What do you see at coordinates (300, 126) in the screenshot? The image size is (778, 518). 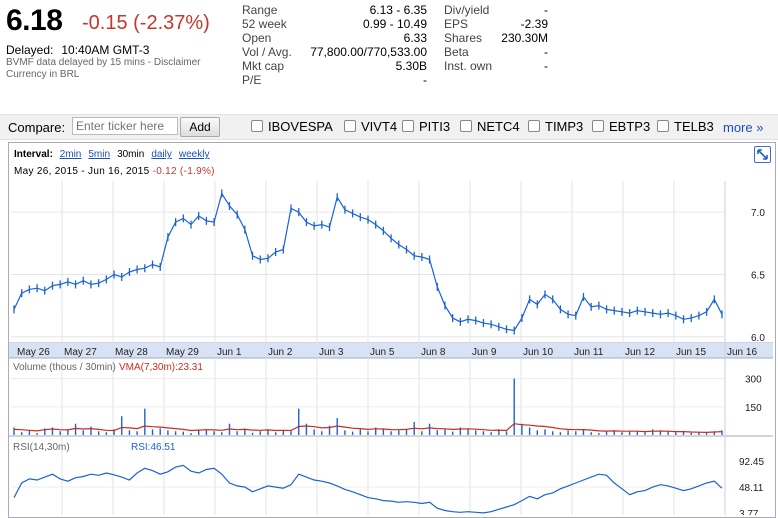 I see `ticker-label: IBOVESPA` at bounding box center [300, 126].